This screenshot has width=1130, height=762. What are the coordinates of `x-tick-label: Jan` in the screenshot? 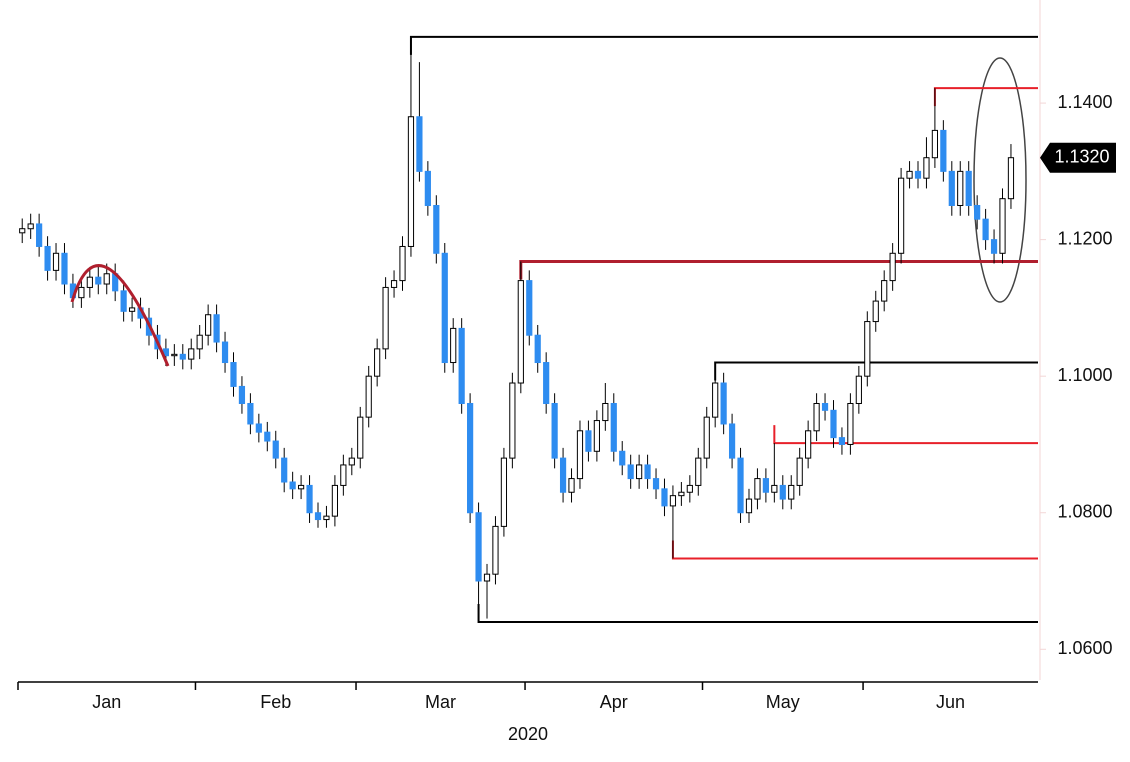 It's located at (106, 702).